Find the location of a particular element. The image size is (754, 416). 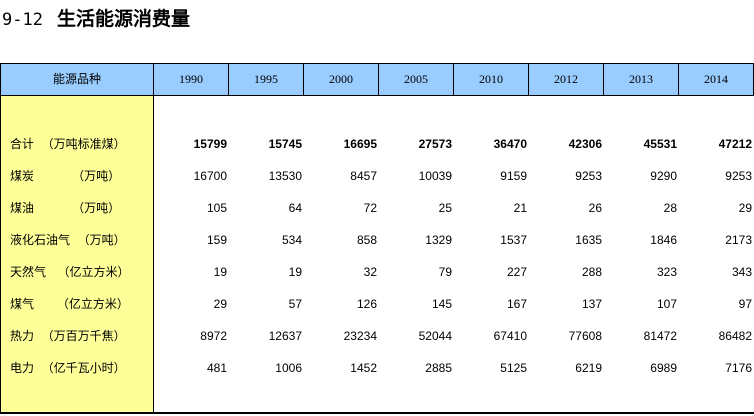

table-cell: 52044 is located at coordinates (435, 336).